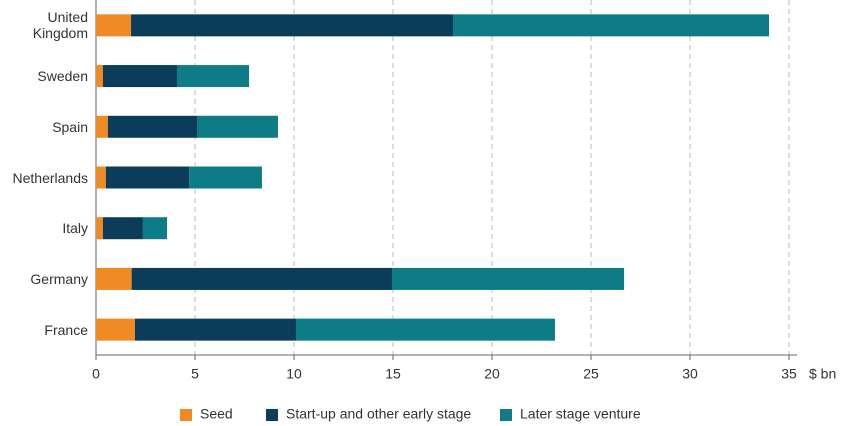  Describe the element at coordinates (50, 177) in the screenshot. I see `y-tick-label: Netherlands` at that location.